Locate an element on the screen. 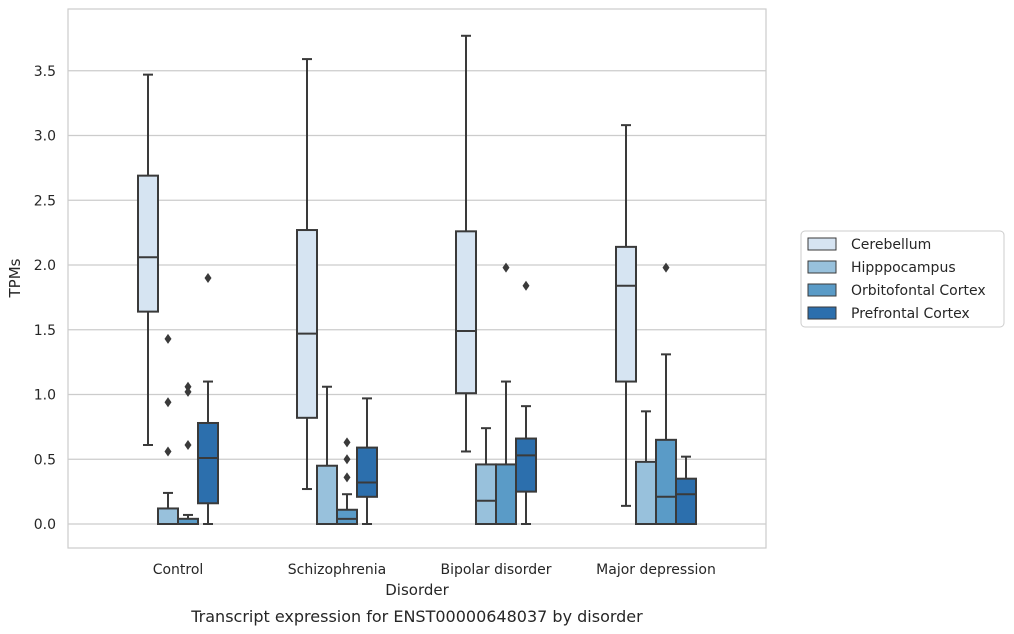 This screenshot has width=1014, height=634. legend-entry: Orbitofontal Cortex is located at coordinates (918, 291).